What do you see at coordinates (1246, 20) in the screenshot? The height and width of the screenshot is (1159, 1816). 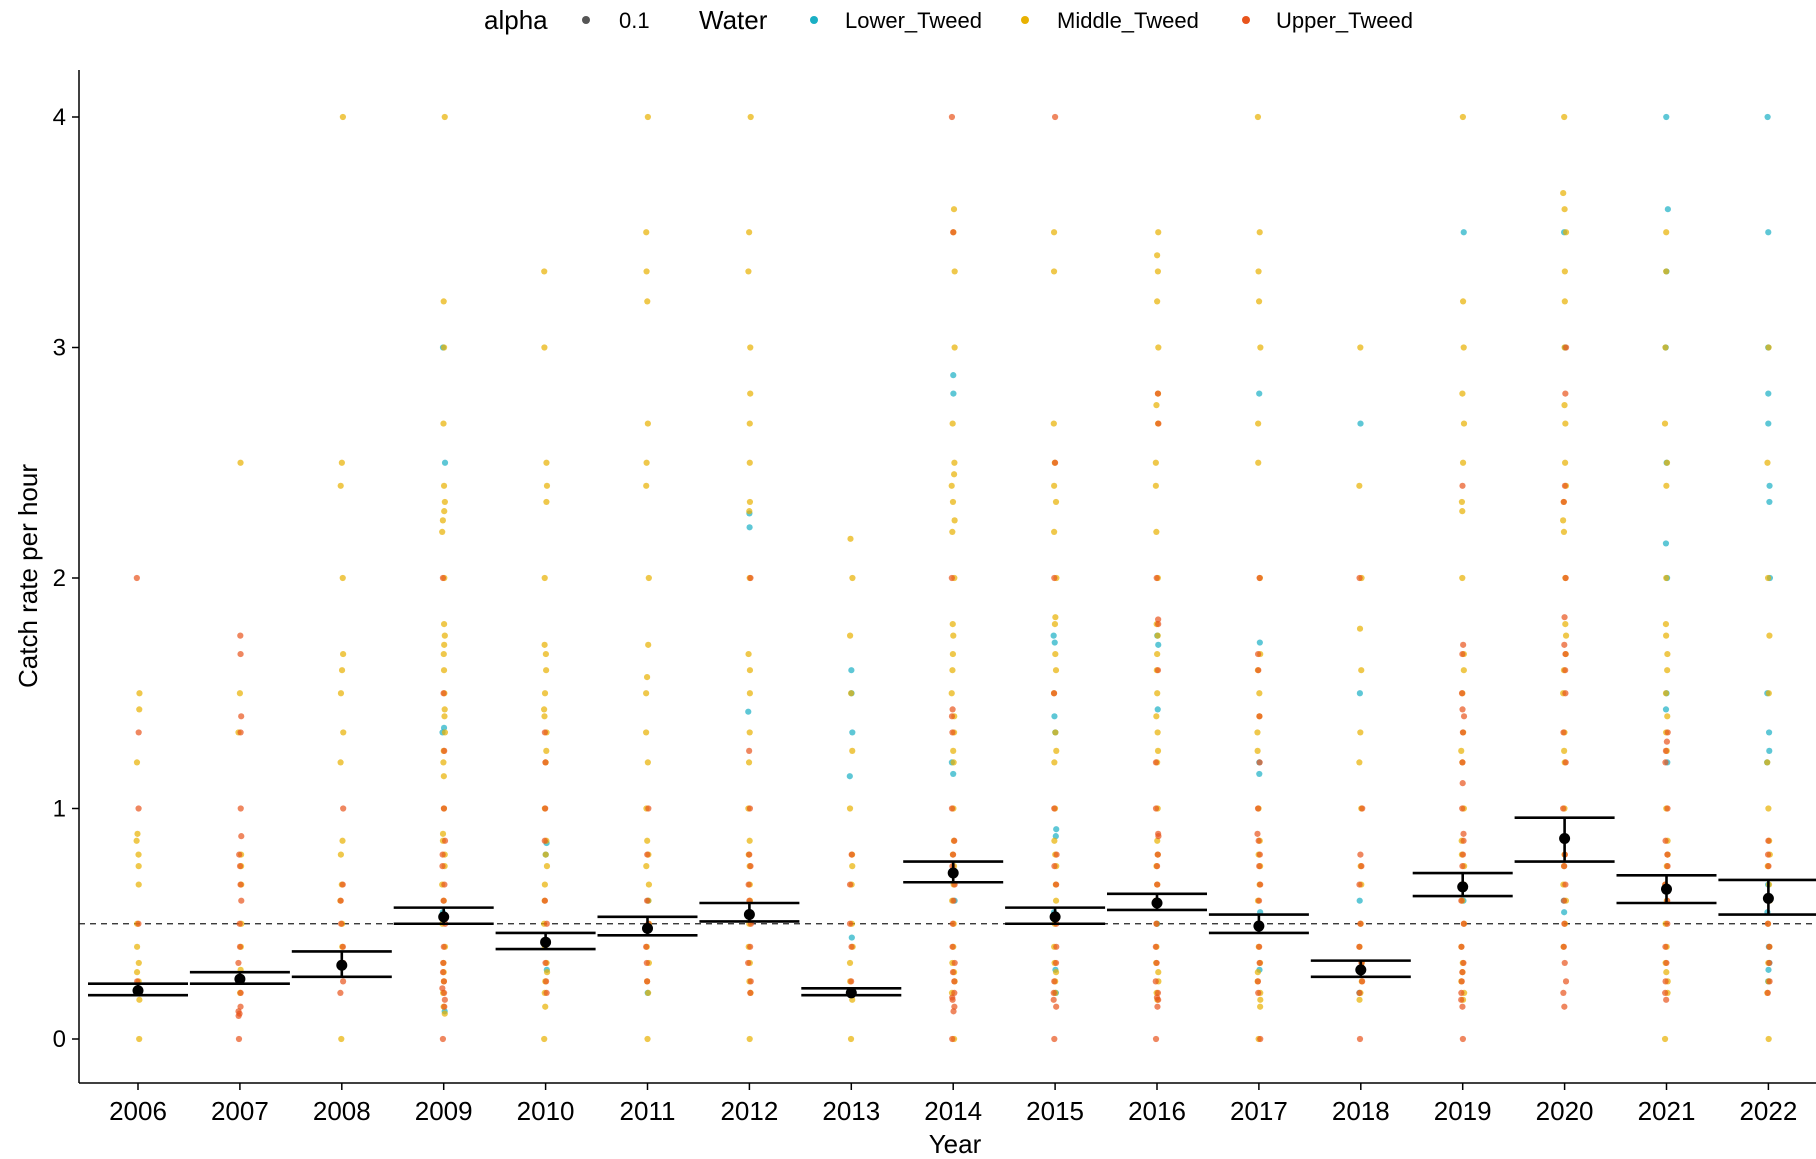 I see `legend-key-upper-tweed` at bounding box center [1246, 20].